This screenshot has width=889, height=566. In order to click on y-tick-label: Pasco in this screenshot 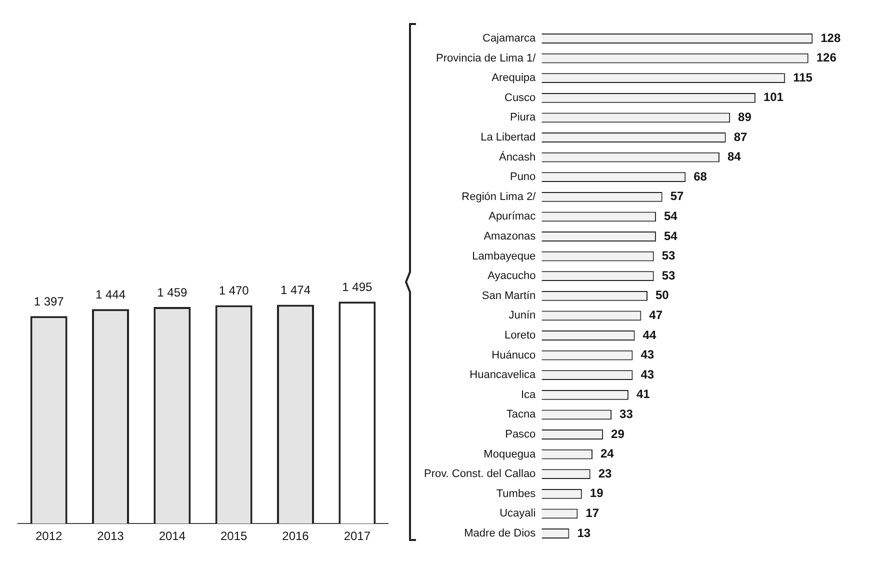, I will do `click(520, 434)`.